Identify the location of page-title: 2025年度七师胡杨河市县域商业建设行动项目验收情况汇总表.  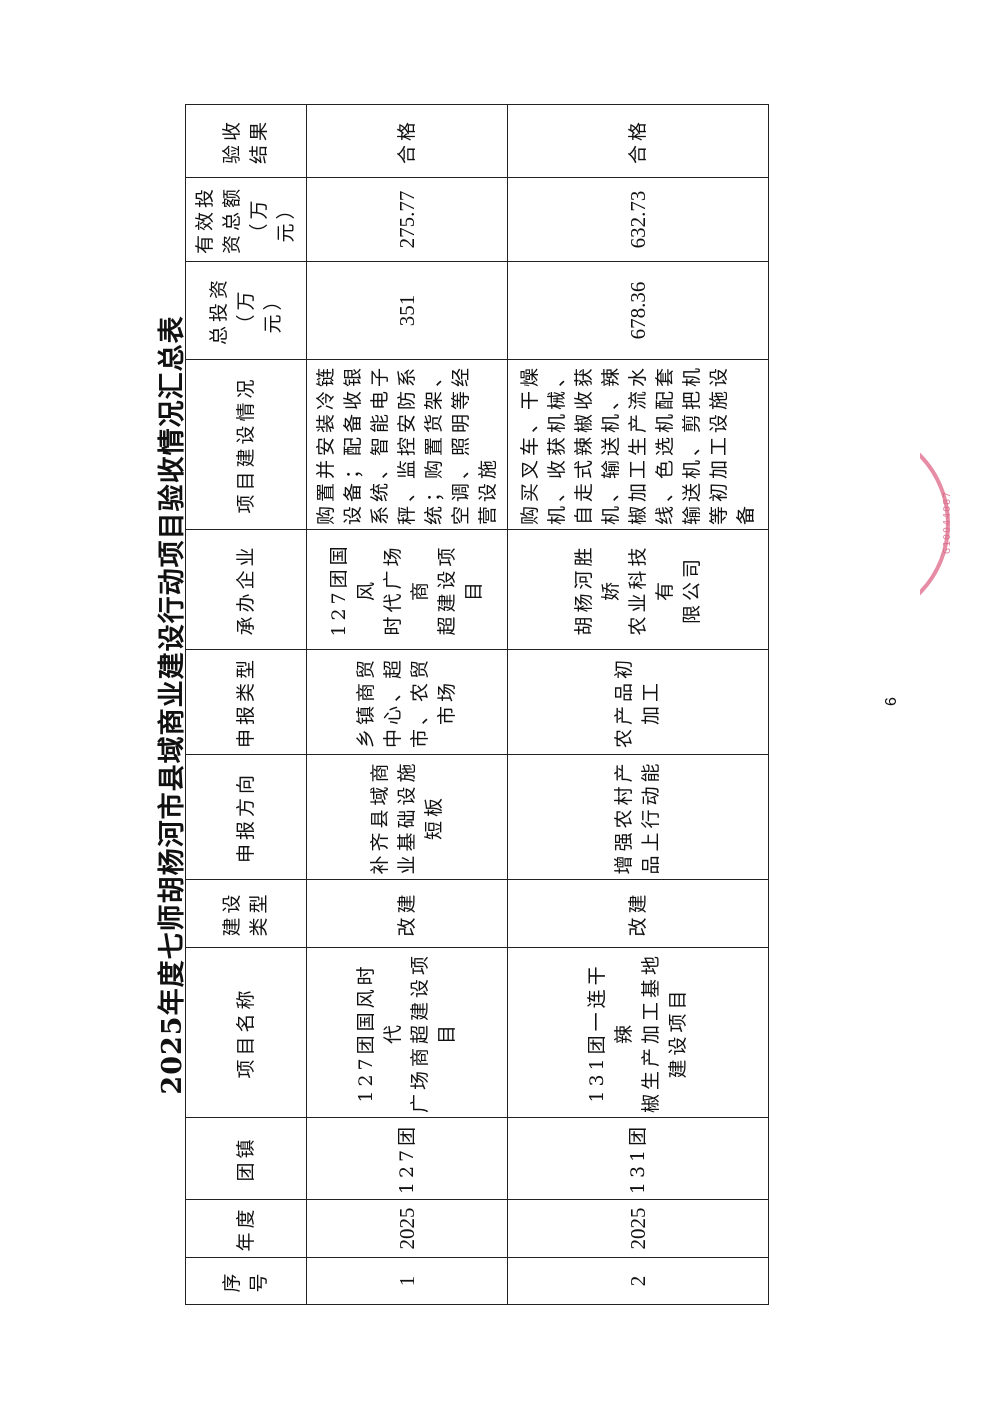
(172, 705).